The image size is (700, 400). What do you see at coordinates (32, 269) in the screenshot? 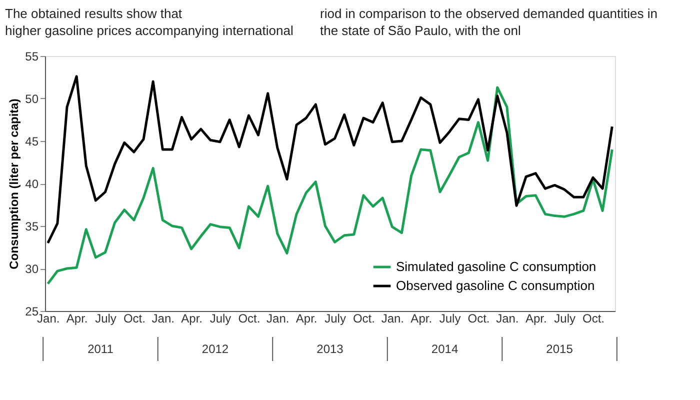
I see `y-tick-label: 30` at bounding box center [32, 269].